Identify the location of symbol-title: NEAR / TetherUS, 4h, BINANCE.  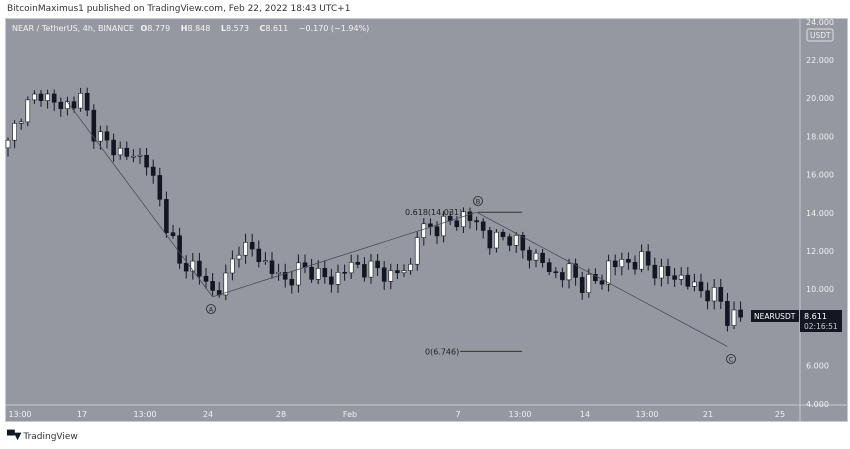
(73, 28).